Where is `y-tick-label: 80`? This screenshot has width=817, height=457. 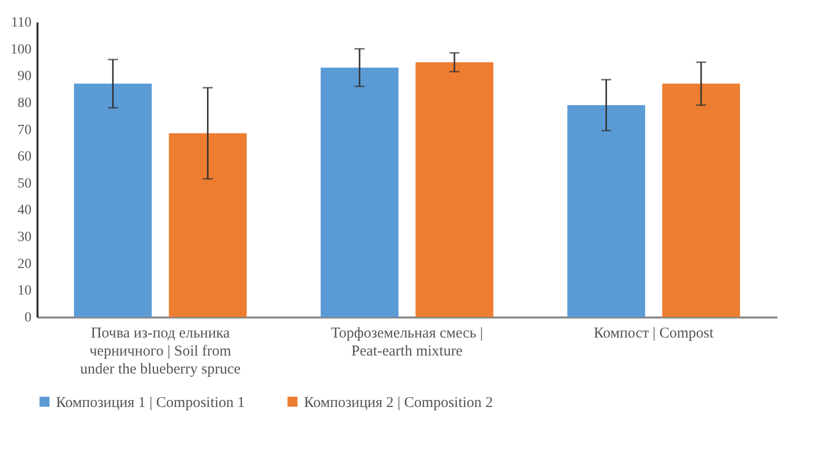
y-tick-label: 80 is located at coordinates (25, 103).